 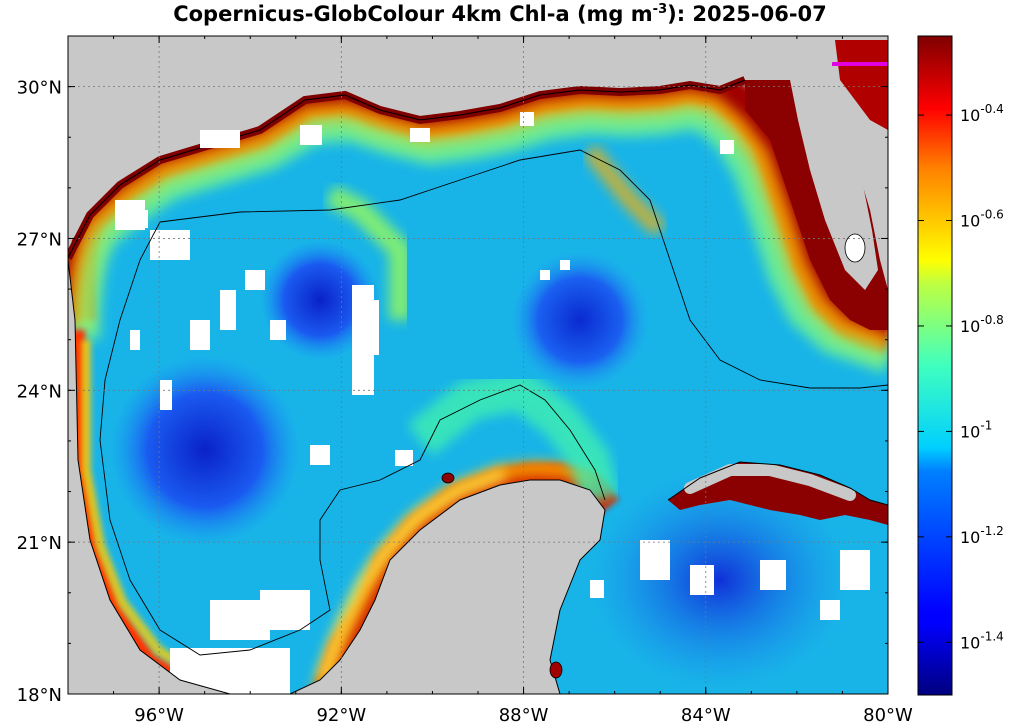 I want to click on latitude-labels: 30°N 27°N 24°N 21°N 18°N, so click(x=39, y=392).